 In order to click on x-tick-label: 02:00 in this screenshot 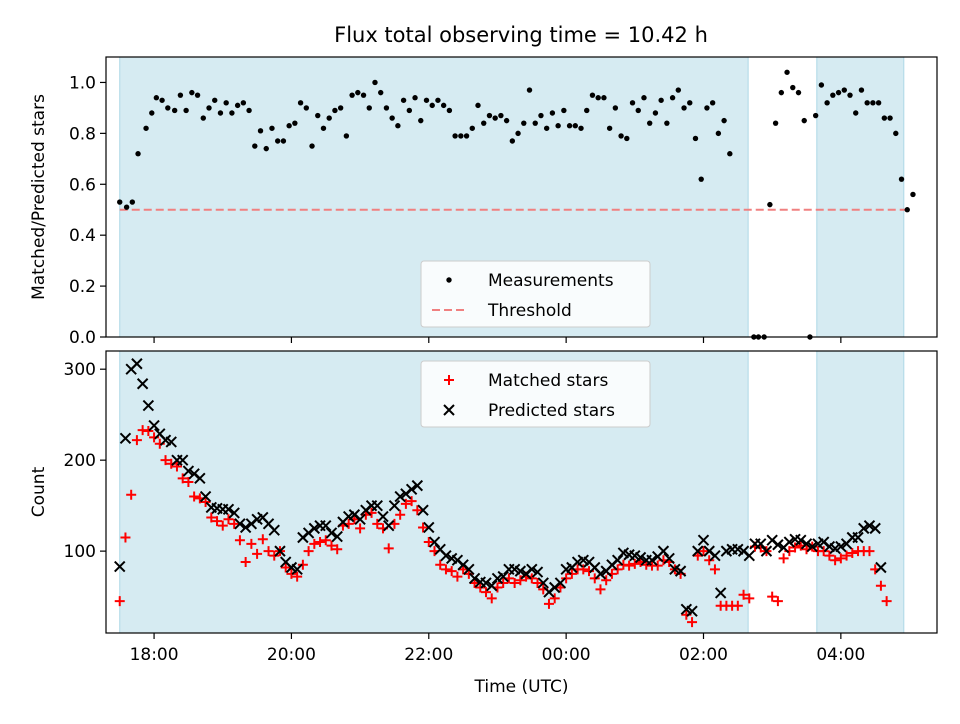, I will do `click(703, 655)`.